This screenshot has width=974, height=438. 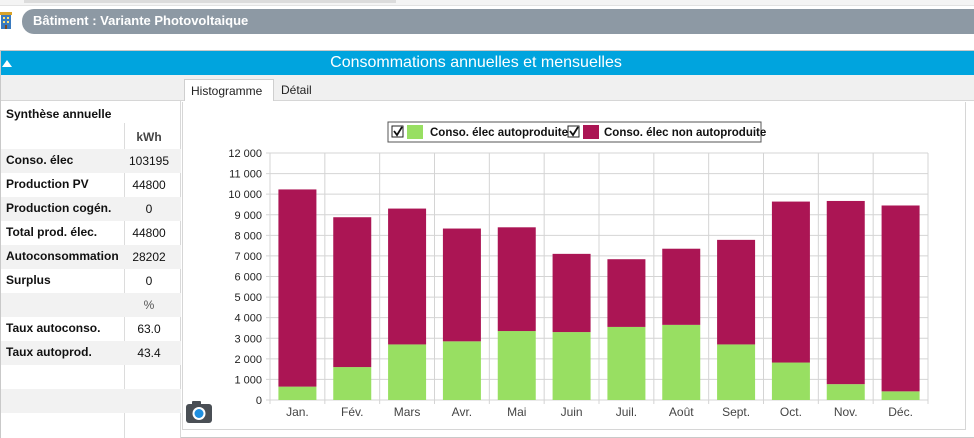 I want to click on summary-row: Surplus 0, so click(x=91, y=281).